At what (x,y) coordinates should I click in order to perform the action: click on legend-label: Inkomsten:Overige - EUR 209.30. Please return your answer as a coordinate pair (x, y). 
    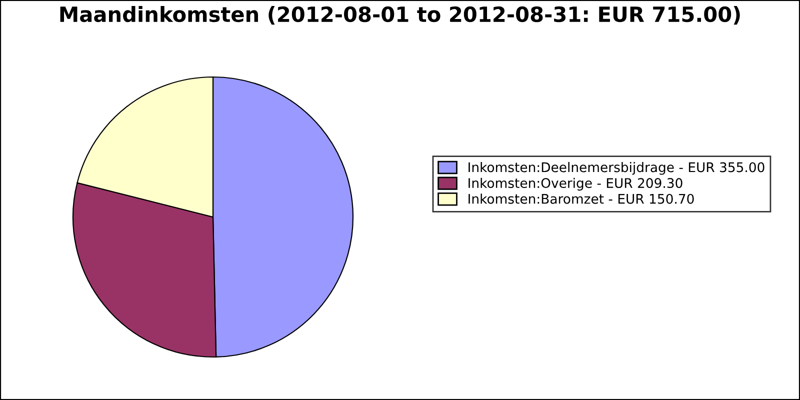
    Looking at the image, I should click on (575, 184).